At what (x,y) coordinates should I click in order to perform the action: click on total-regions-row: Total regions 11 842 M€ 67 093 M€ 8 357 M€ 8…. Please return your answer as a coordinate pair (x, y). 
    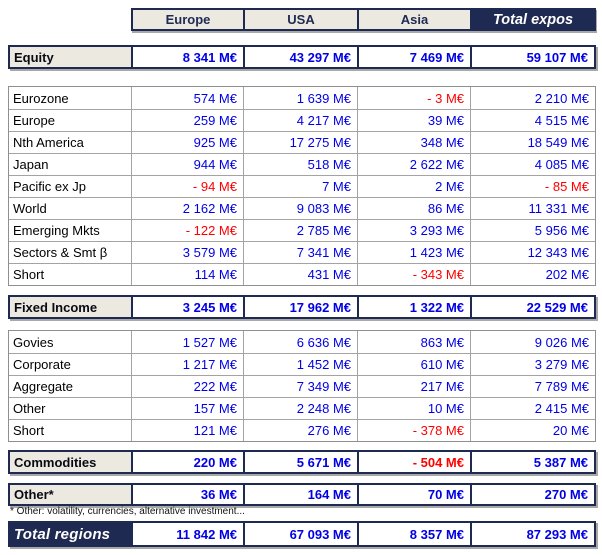
    Looking at the image, I should click on (302, 534).